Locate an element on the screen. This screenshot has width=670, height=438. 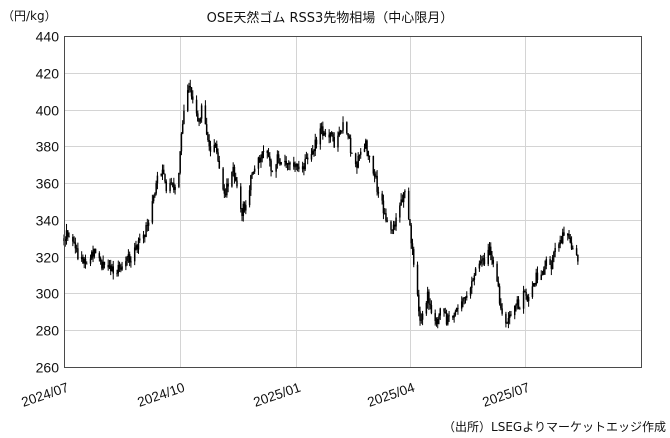
y-tick-label: 440 is located at coordinates (48, 37).